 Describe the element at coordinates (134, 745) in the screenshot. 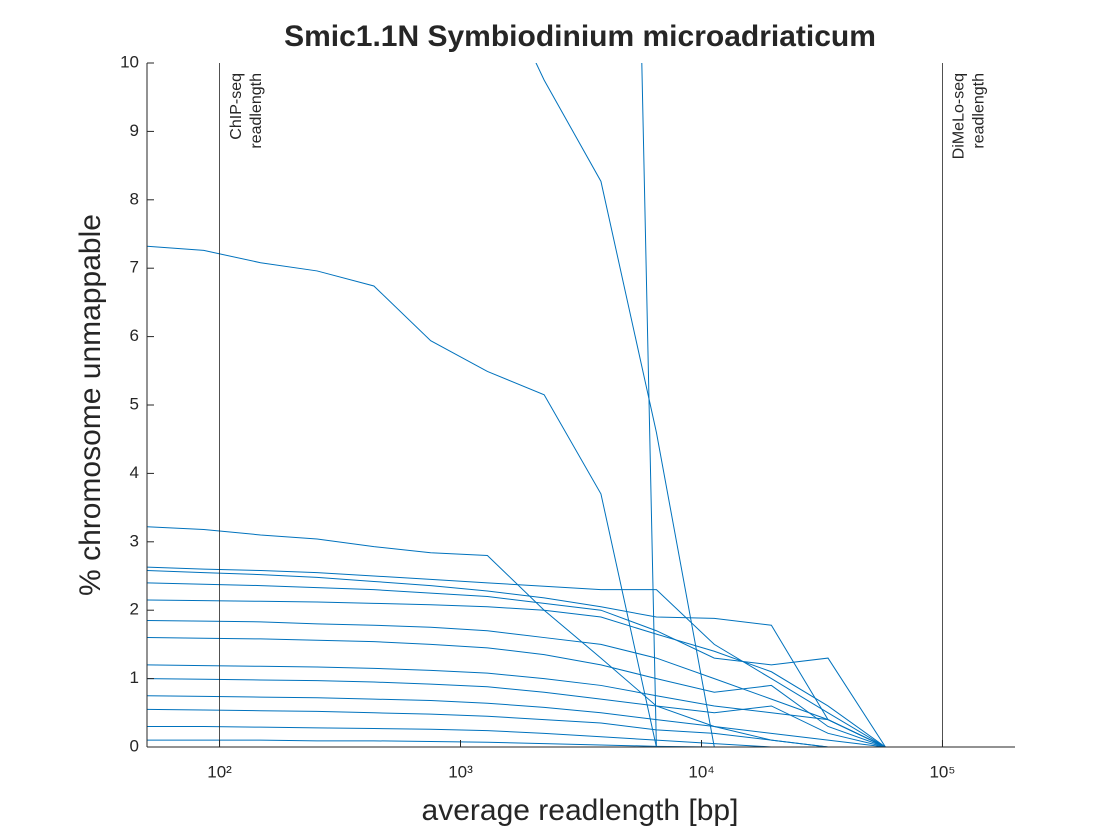

I see `y-tick-label: 0` at that location.